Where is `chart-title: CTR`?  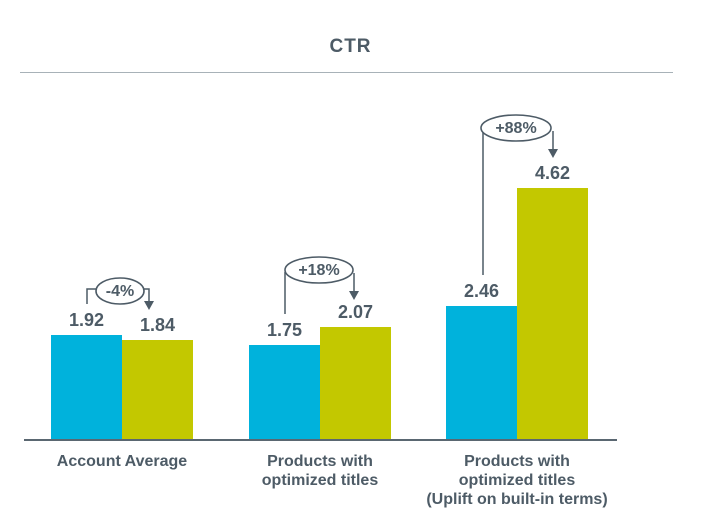
chart-title: CTR is located at coordinates (350, 46).